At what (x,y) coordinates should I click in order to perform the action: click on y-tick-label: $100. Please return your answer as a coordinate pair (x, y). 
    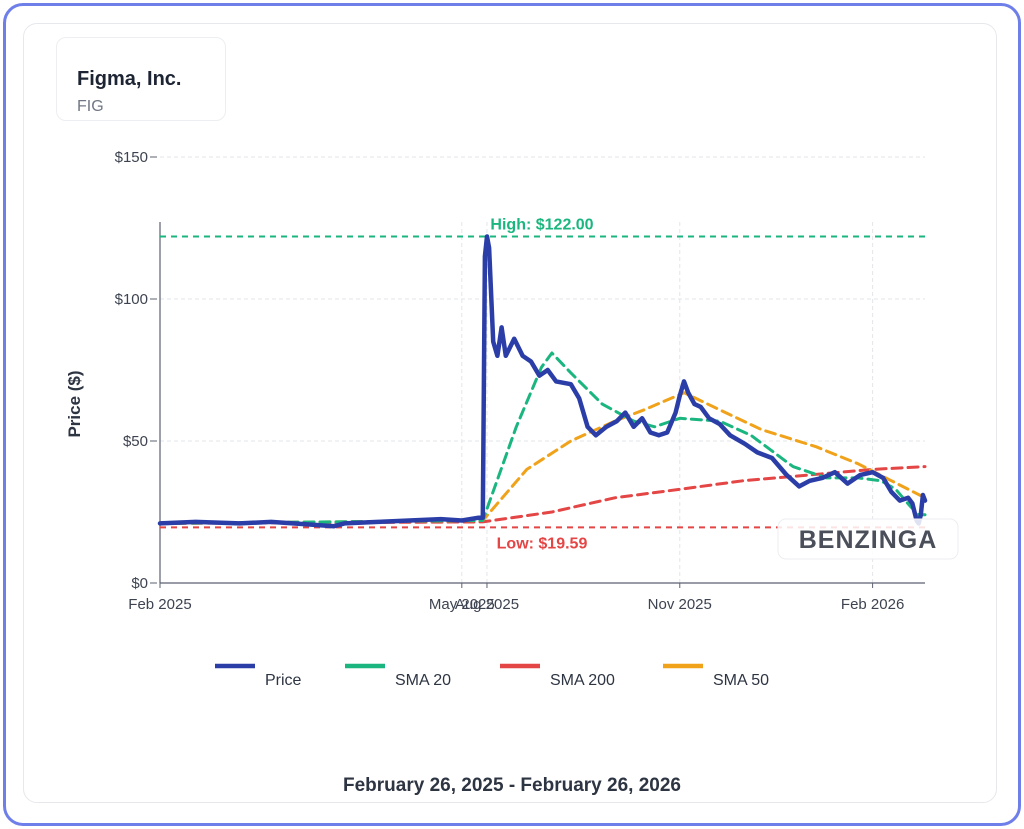
    Looking at the image, I should click on (131, 299).